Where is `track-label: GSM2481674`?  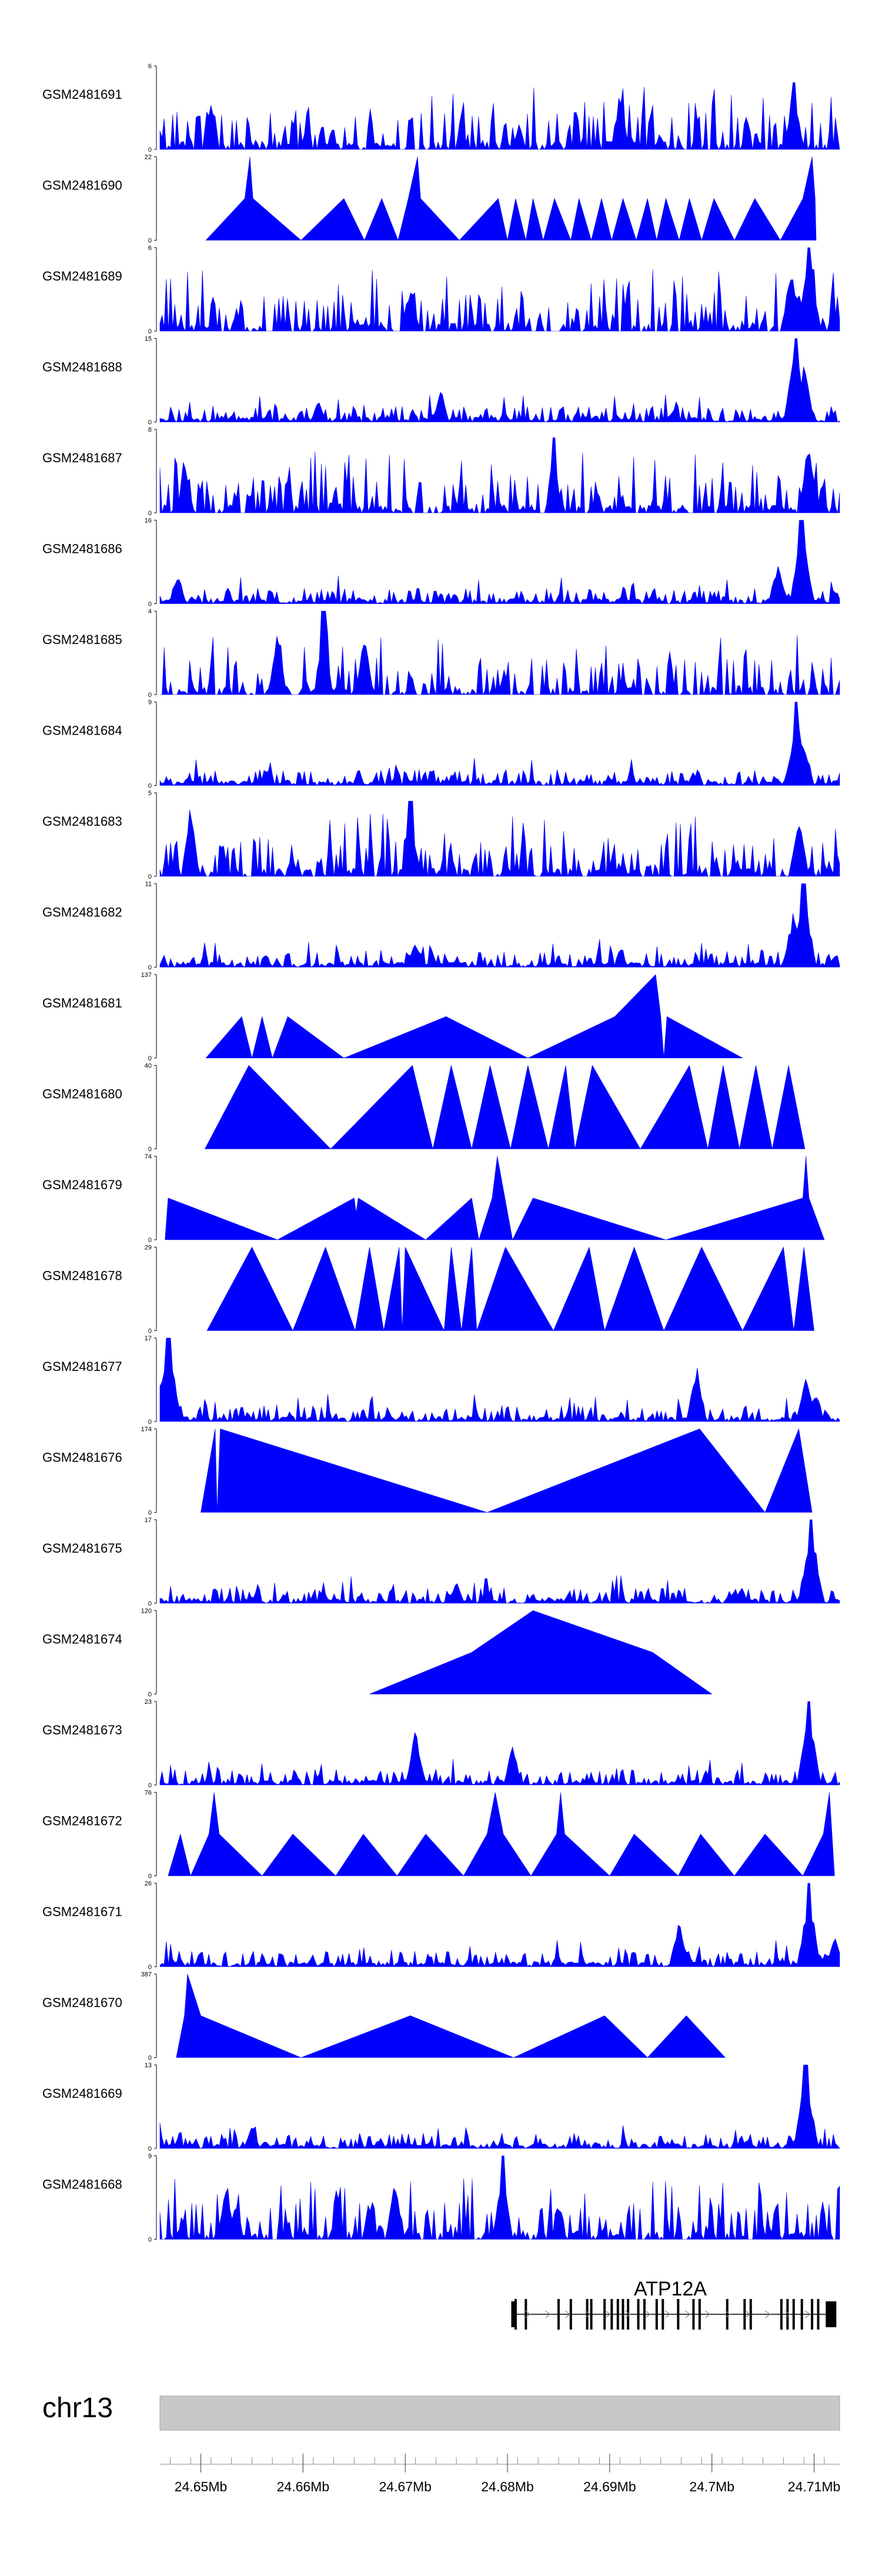 track-label: GSM2481674 is located at coordinates (82, 1639).